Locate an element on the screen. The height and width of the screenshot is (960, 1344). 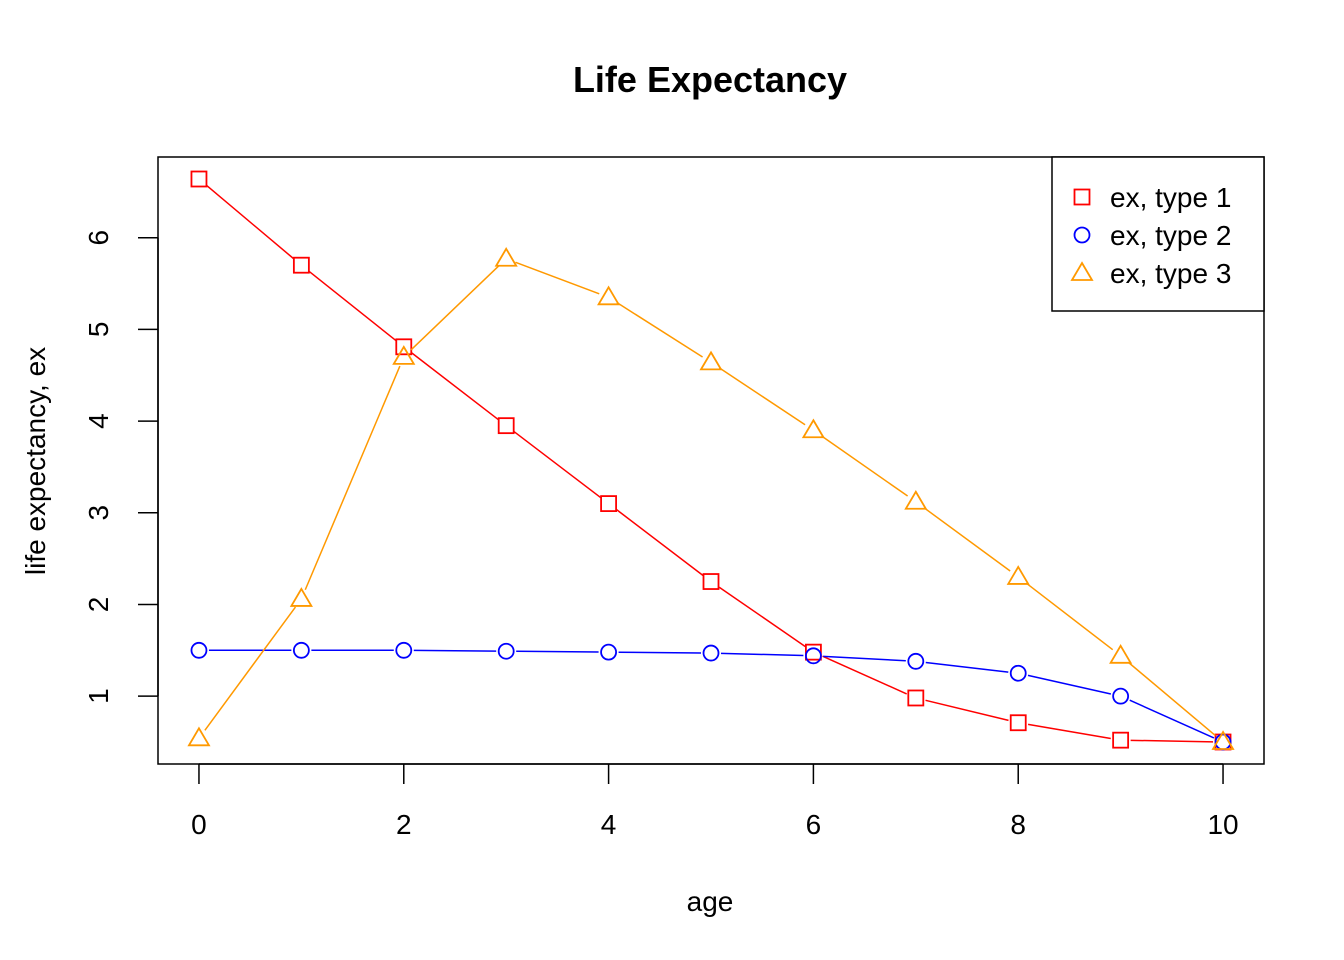
x-tick-label: 2 is located at coordinates (404, 824).